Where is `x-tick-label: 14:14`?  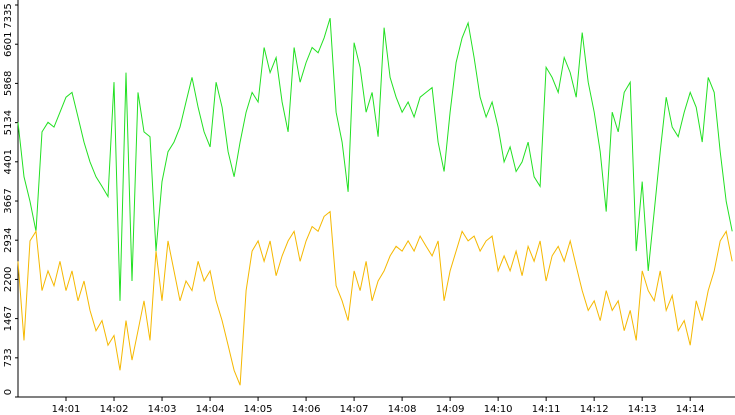
x-tick-label: 14:14 is located at coordinates (690, 409).